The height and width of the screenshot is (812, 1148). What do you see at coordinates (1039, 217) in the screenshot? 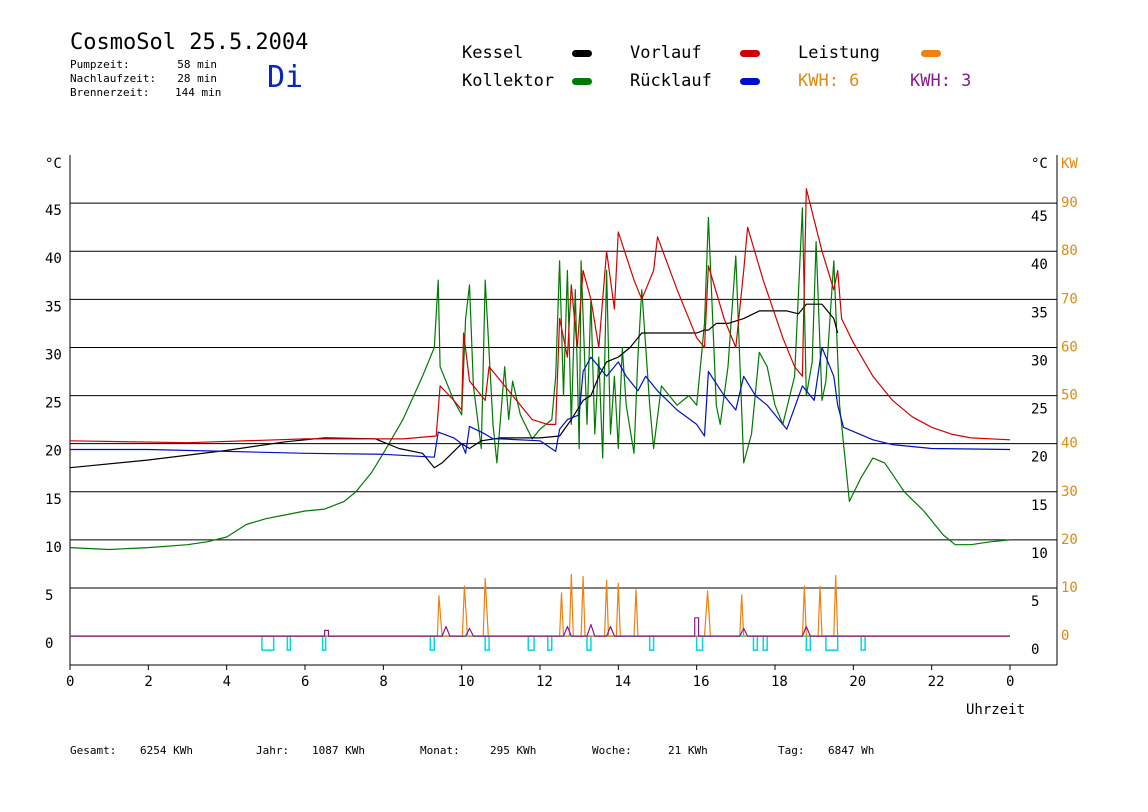
I see `y-tick-label-right: 45` at bounding box center [1039, 217].